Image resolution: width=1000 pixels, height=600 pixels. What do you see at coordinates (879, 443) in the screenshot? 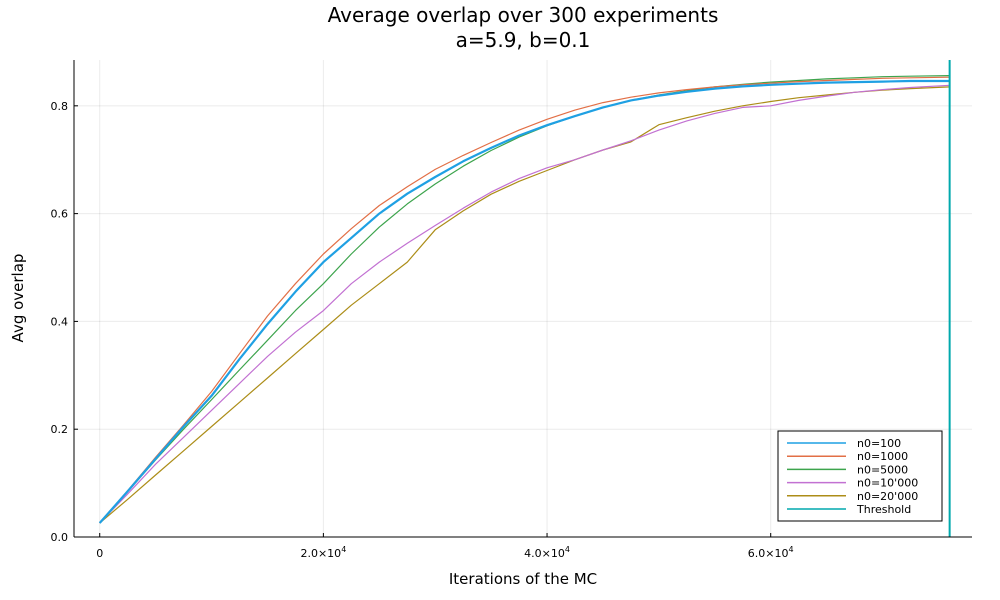
I see `legend-label: n0=100` at bounding box center [879, 443].